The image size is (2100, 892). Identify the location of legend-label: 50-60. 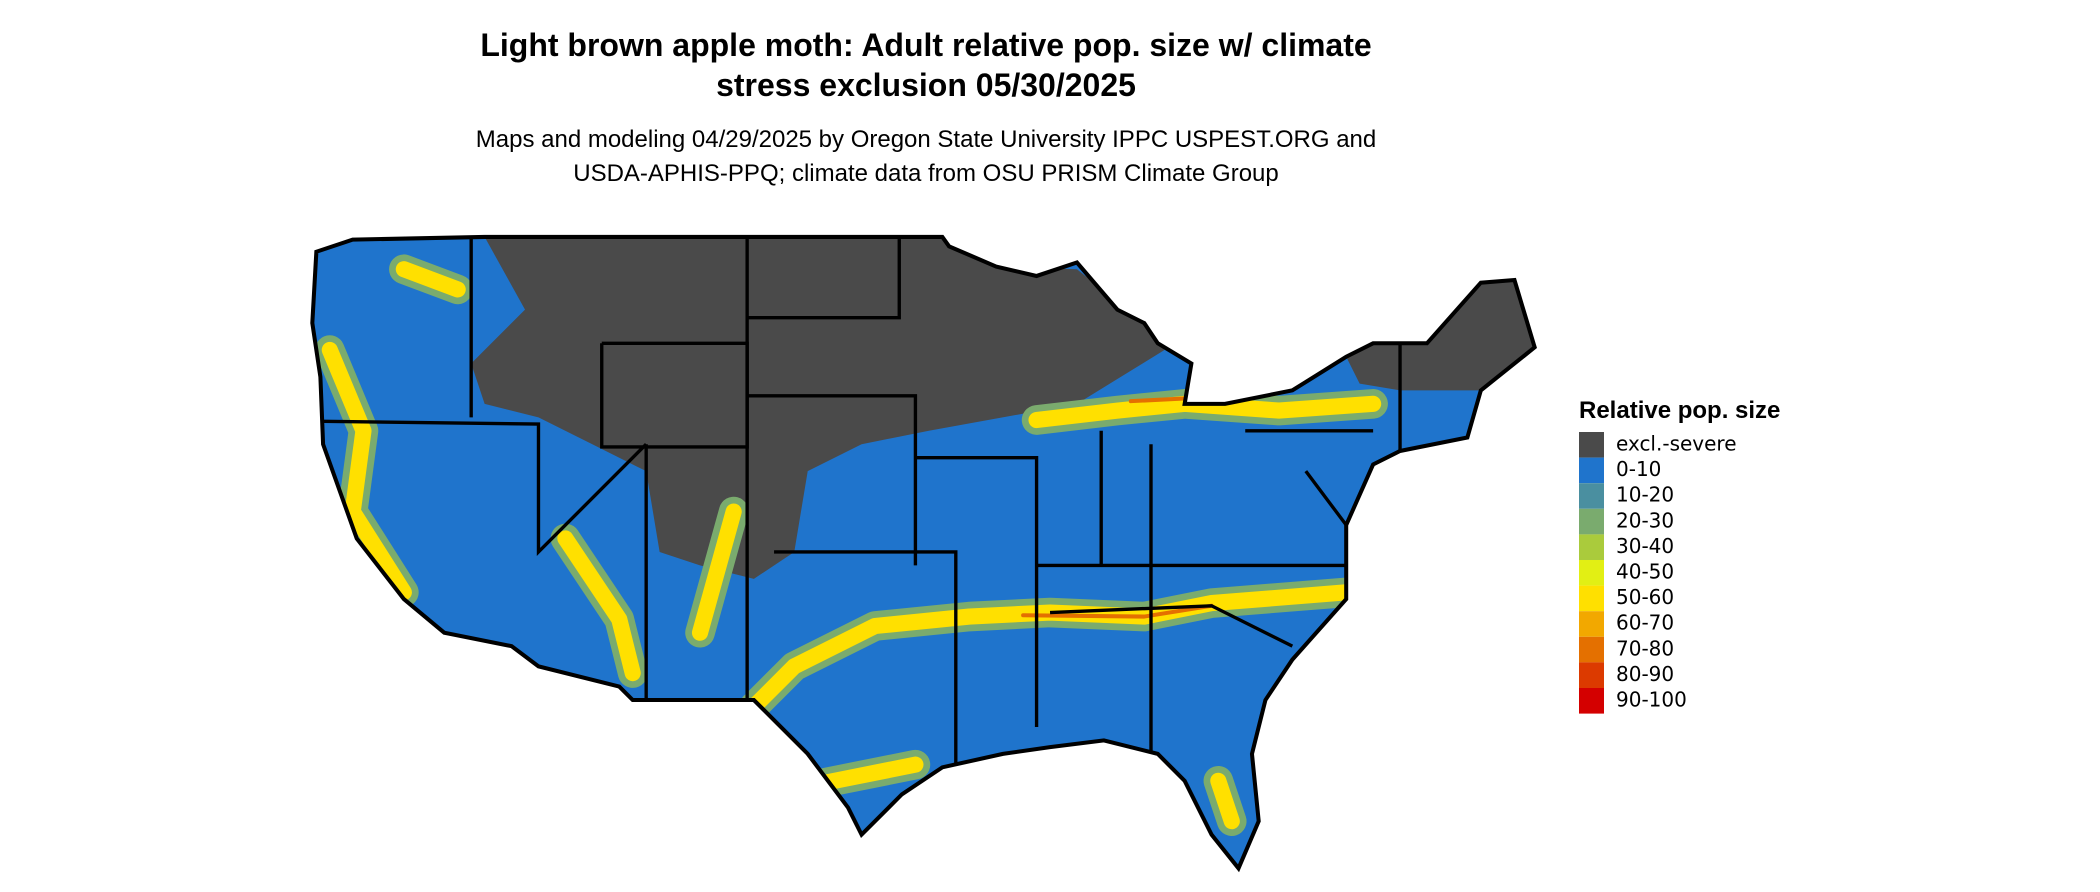
(1645, 597).